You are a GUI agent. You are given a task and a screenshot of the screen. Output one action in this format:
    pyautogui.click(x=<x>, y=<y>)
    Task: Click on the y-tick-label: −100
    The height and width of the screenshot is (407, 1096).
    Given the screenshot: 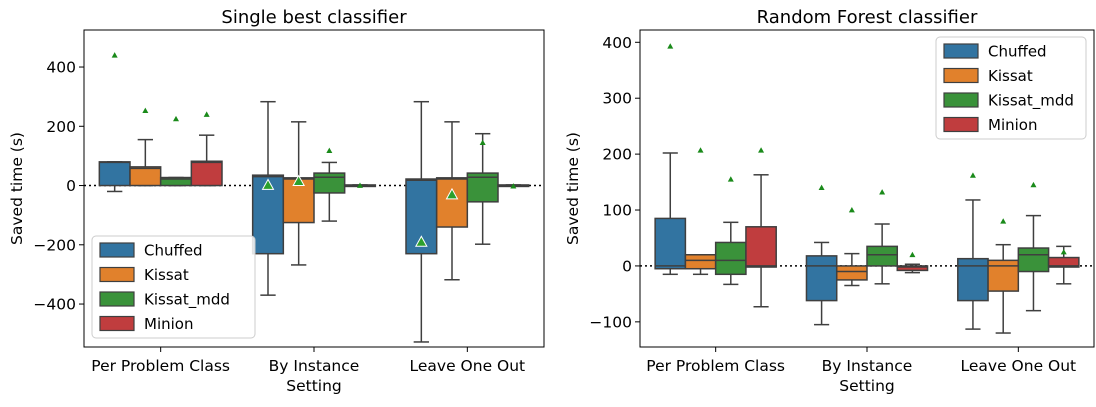 What is the action you would take?
    pyautogui.click(x=610, y=322)
    